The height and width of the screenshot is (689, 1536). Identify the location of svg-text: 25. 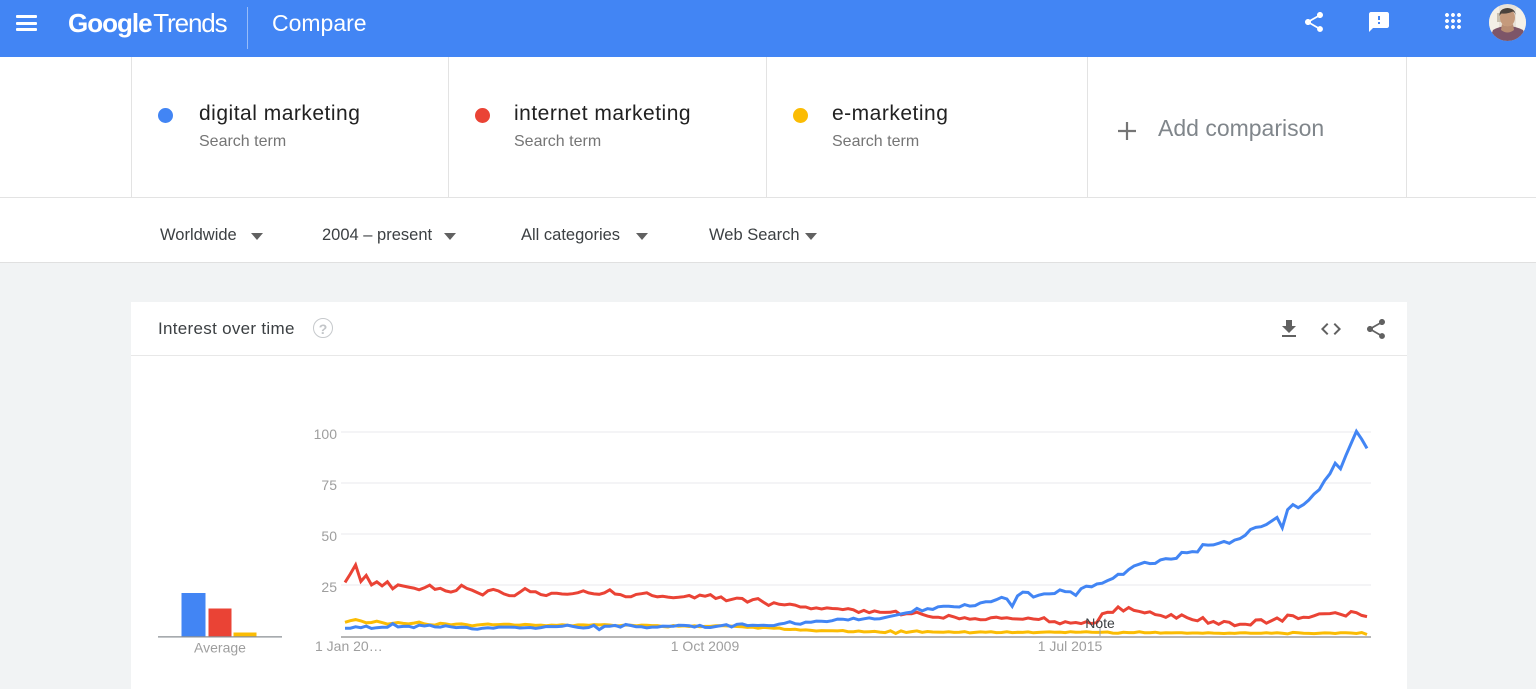
(329, 587).